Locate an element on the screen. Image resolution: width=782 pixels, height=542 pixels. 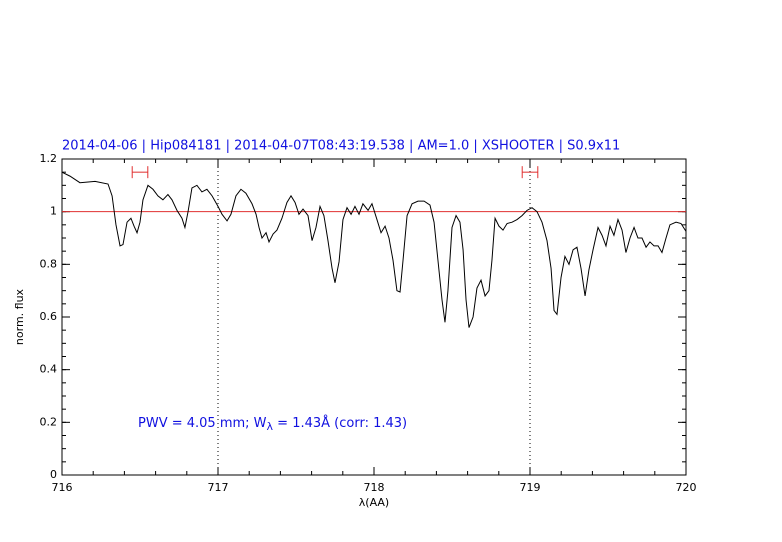
y-tick-label: 0.8 is located at coordinates (49, 263).